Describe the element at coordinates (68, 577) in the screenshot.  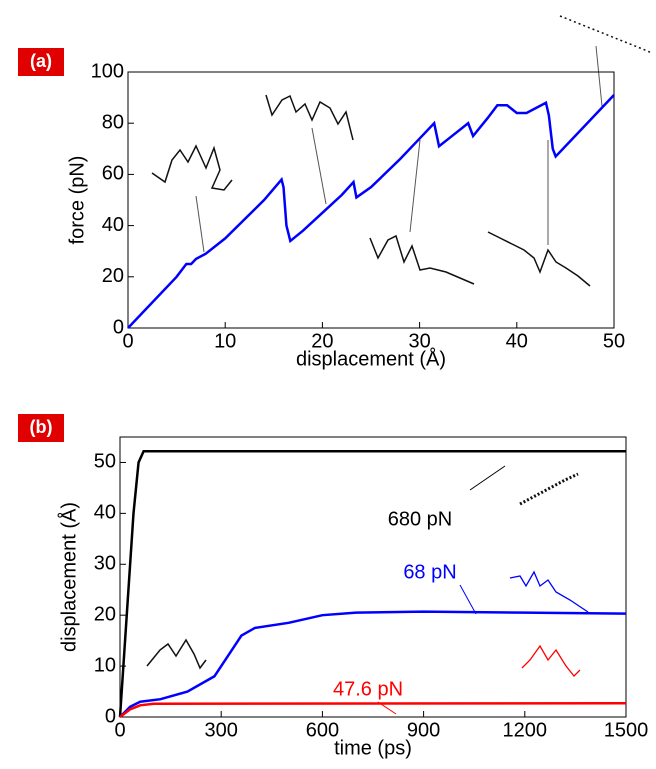
I see `y-axis-label: displacement (Å)` at that location.